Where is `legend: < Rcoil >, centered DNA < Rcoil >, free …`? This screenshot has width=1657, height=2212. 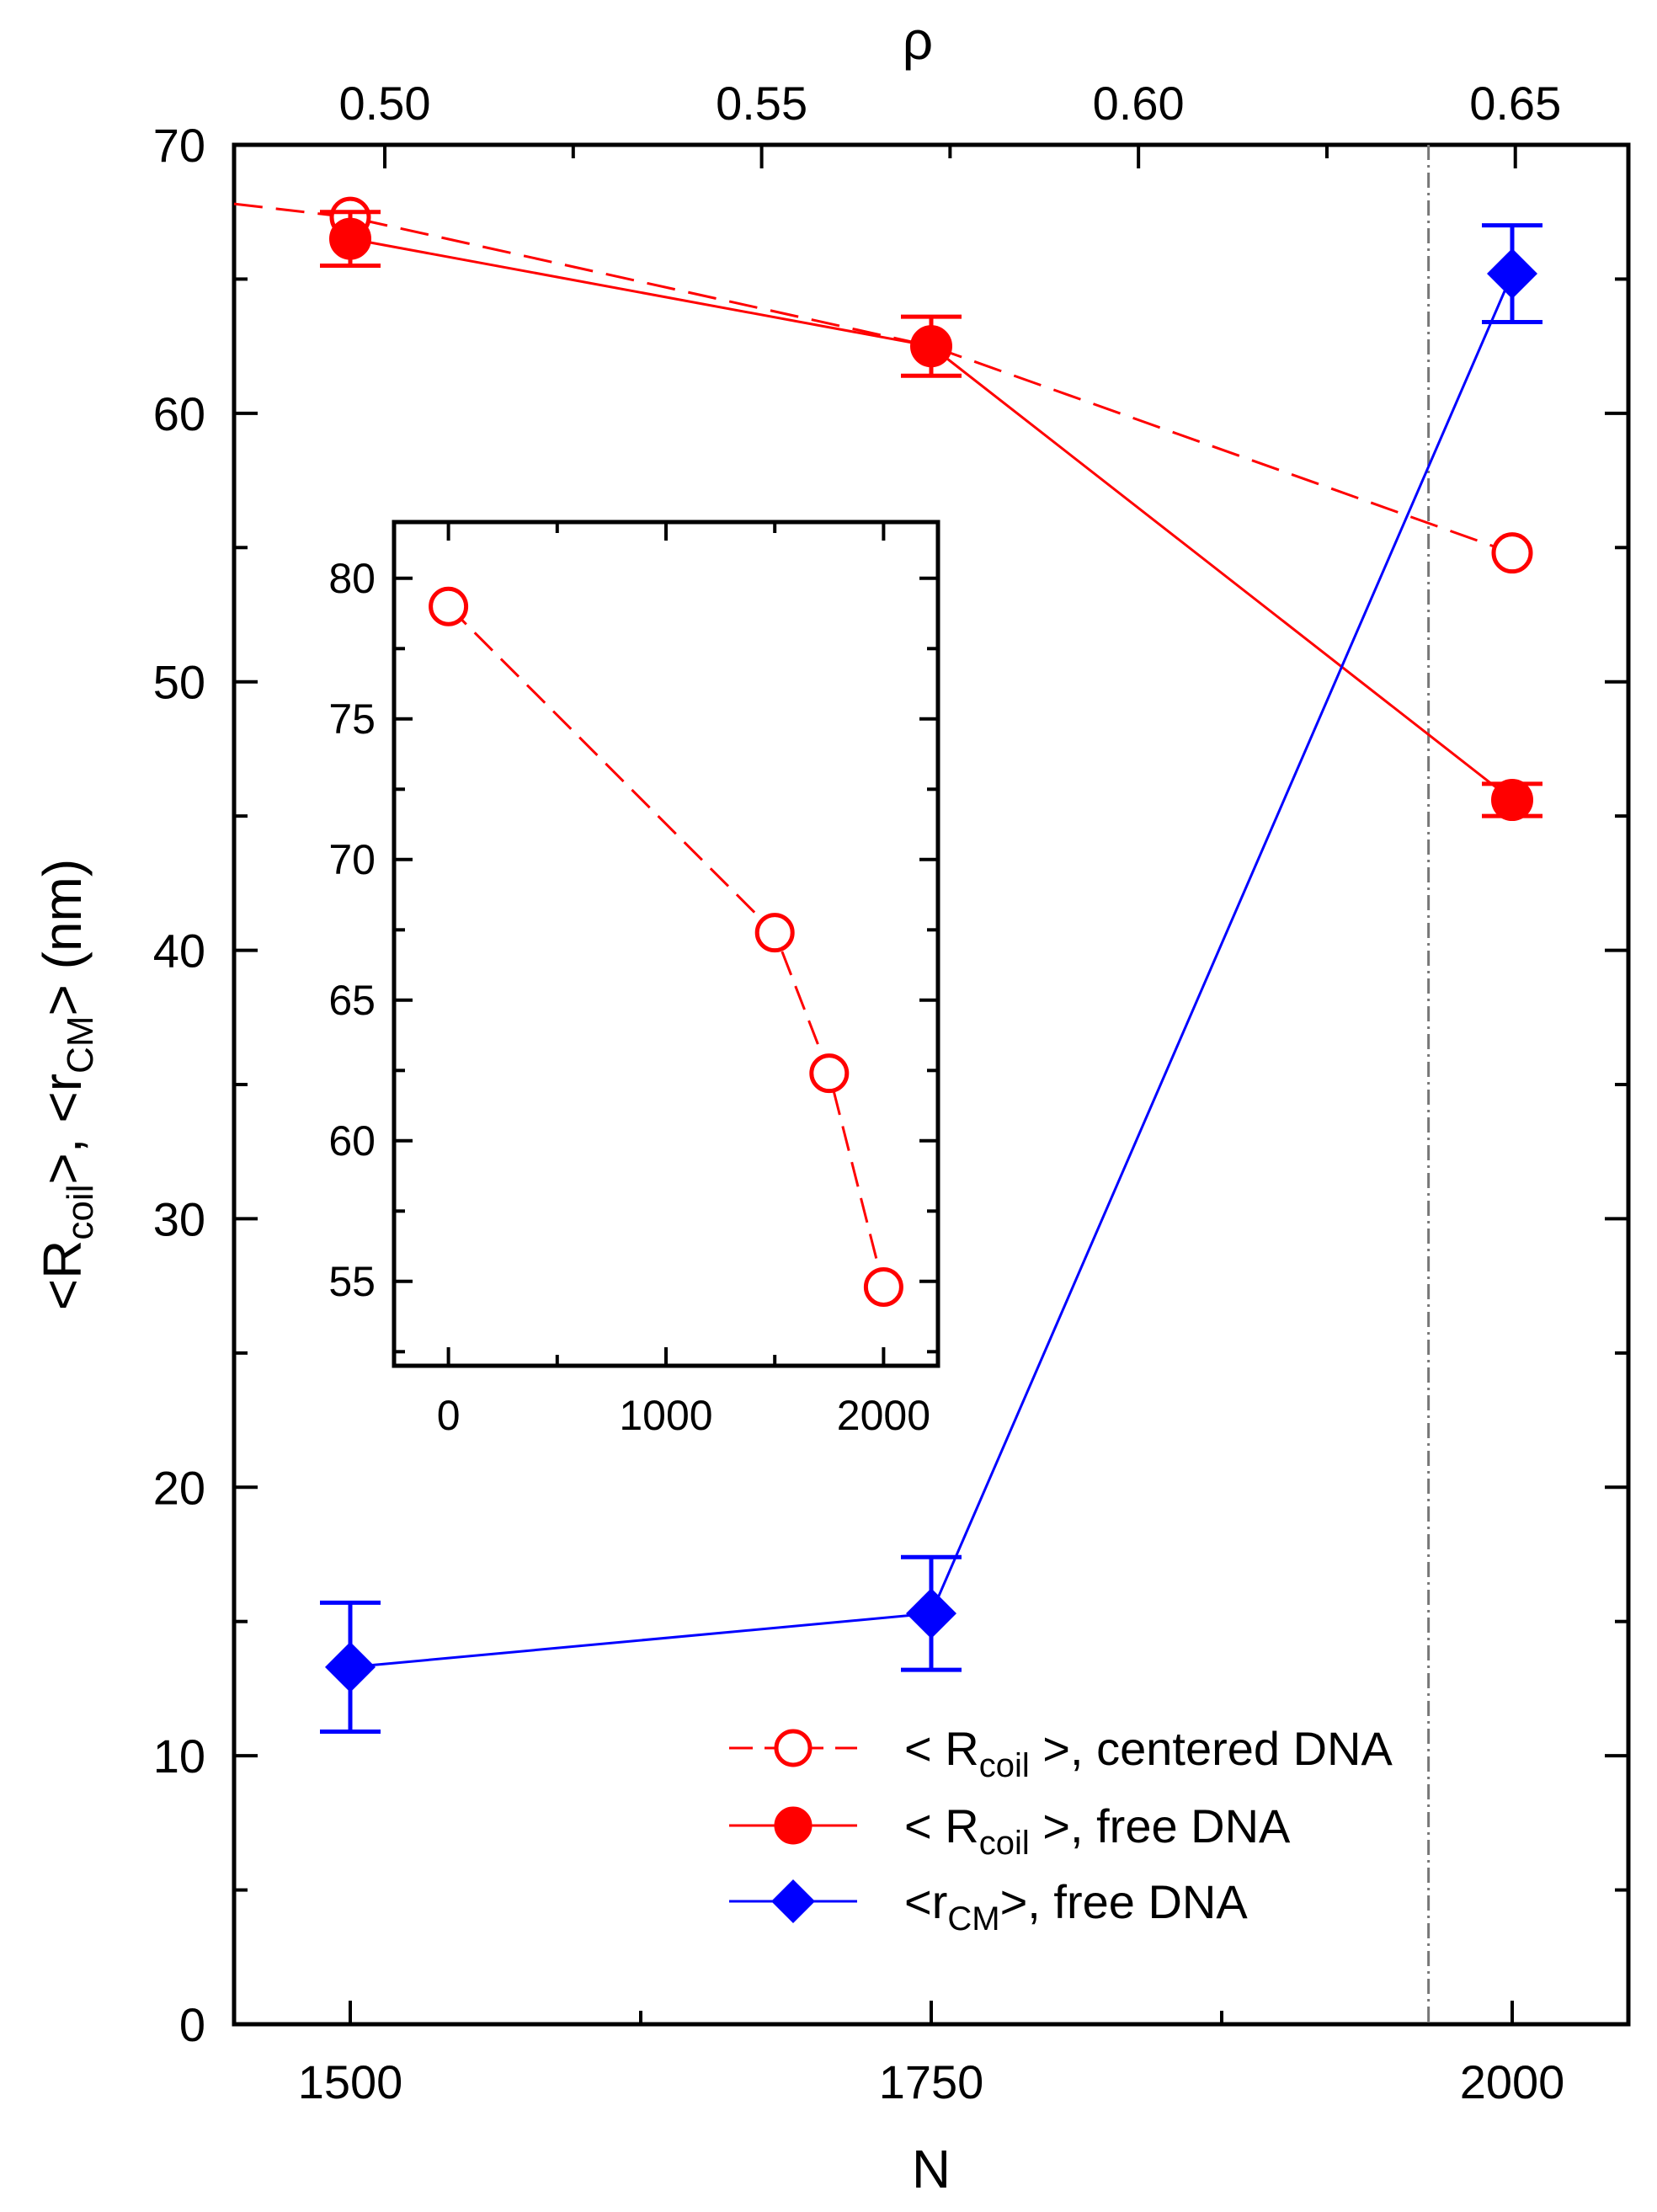
legend: < Rcoil >, centered DNA < Rcoil >, free … is located at coordinates (1061, 1830).